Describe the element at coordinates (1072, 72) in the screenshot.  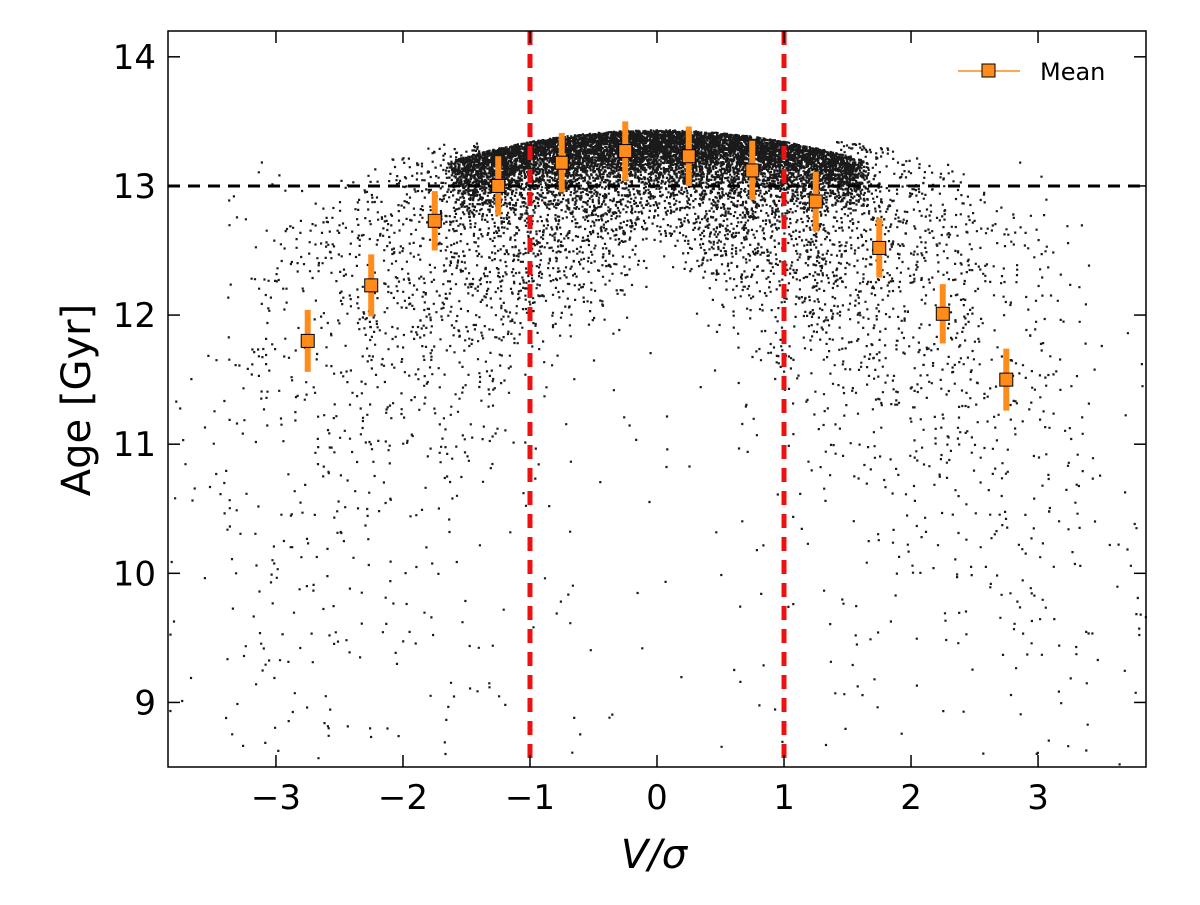
I see `legend-label: Mean` at that location.